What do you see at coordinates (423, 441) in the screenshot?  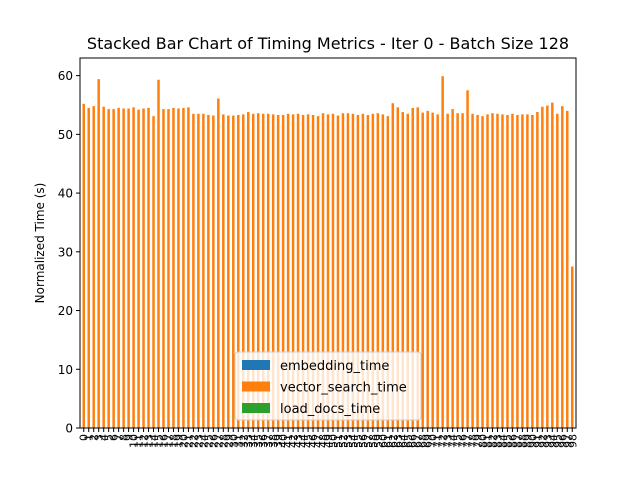 I see `x-tick-label: 68` at bounding box center [423, 441].